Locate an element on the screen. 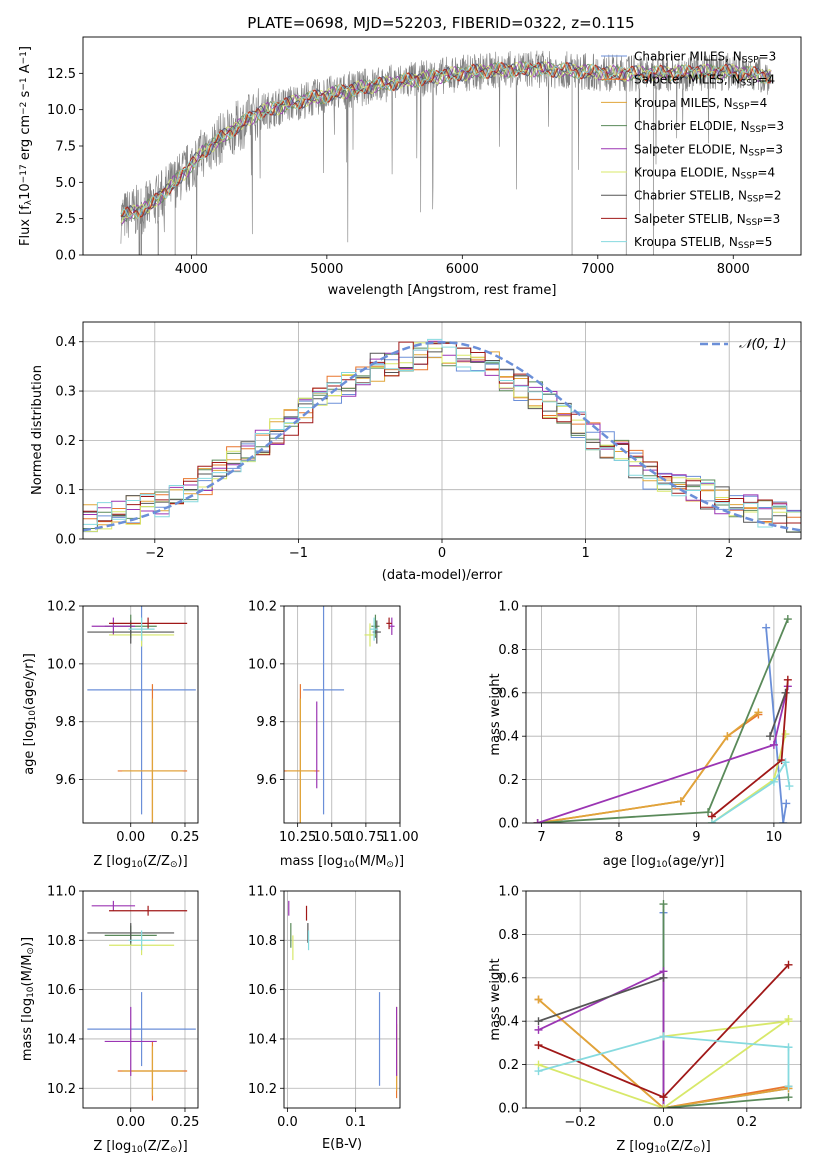 This screenshot has width=819, height=1170. label-part: −2 is located at coordinates (24, 108).